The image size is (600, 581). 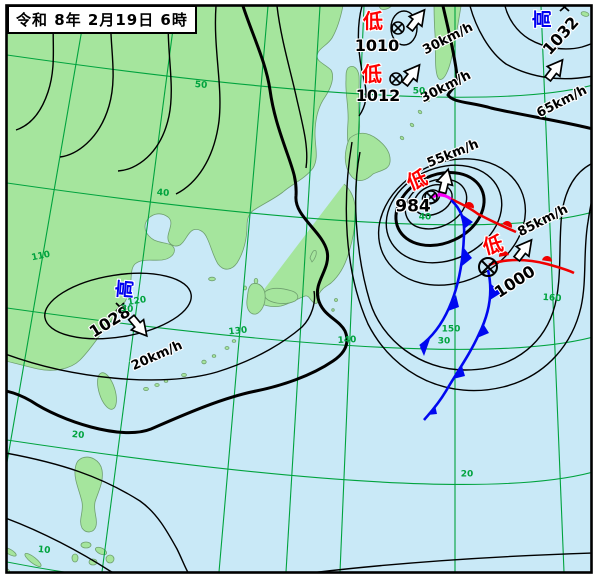 I want to click on longitude-line-135e, so click(x=303, y=289).